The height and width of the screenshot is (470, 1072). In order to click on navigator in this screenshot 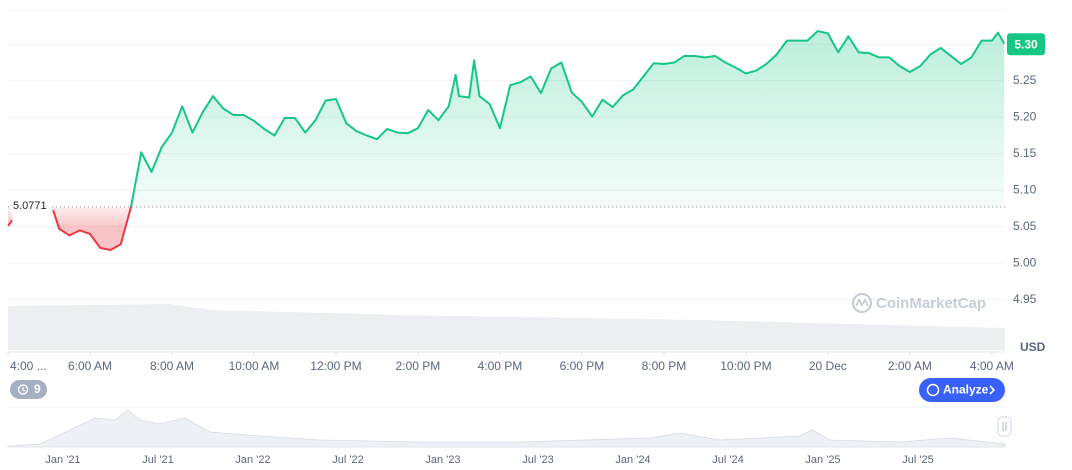, I will do `click(509, 427)`.